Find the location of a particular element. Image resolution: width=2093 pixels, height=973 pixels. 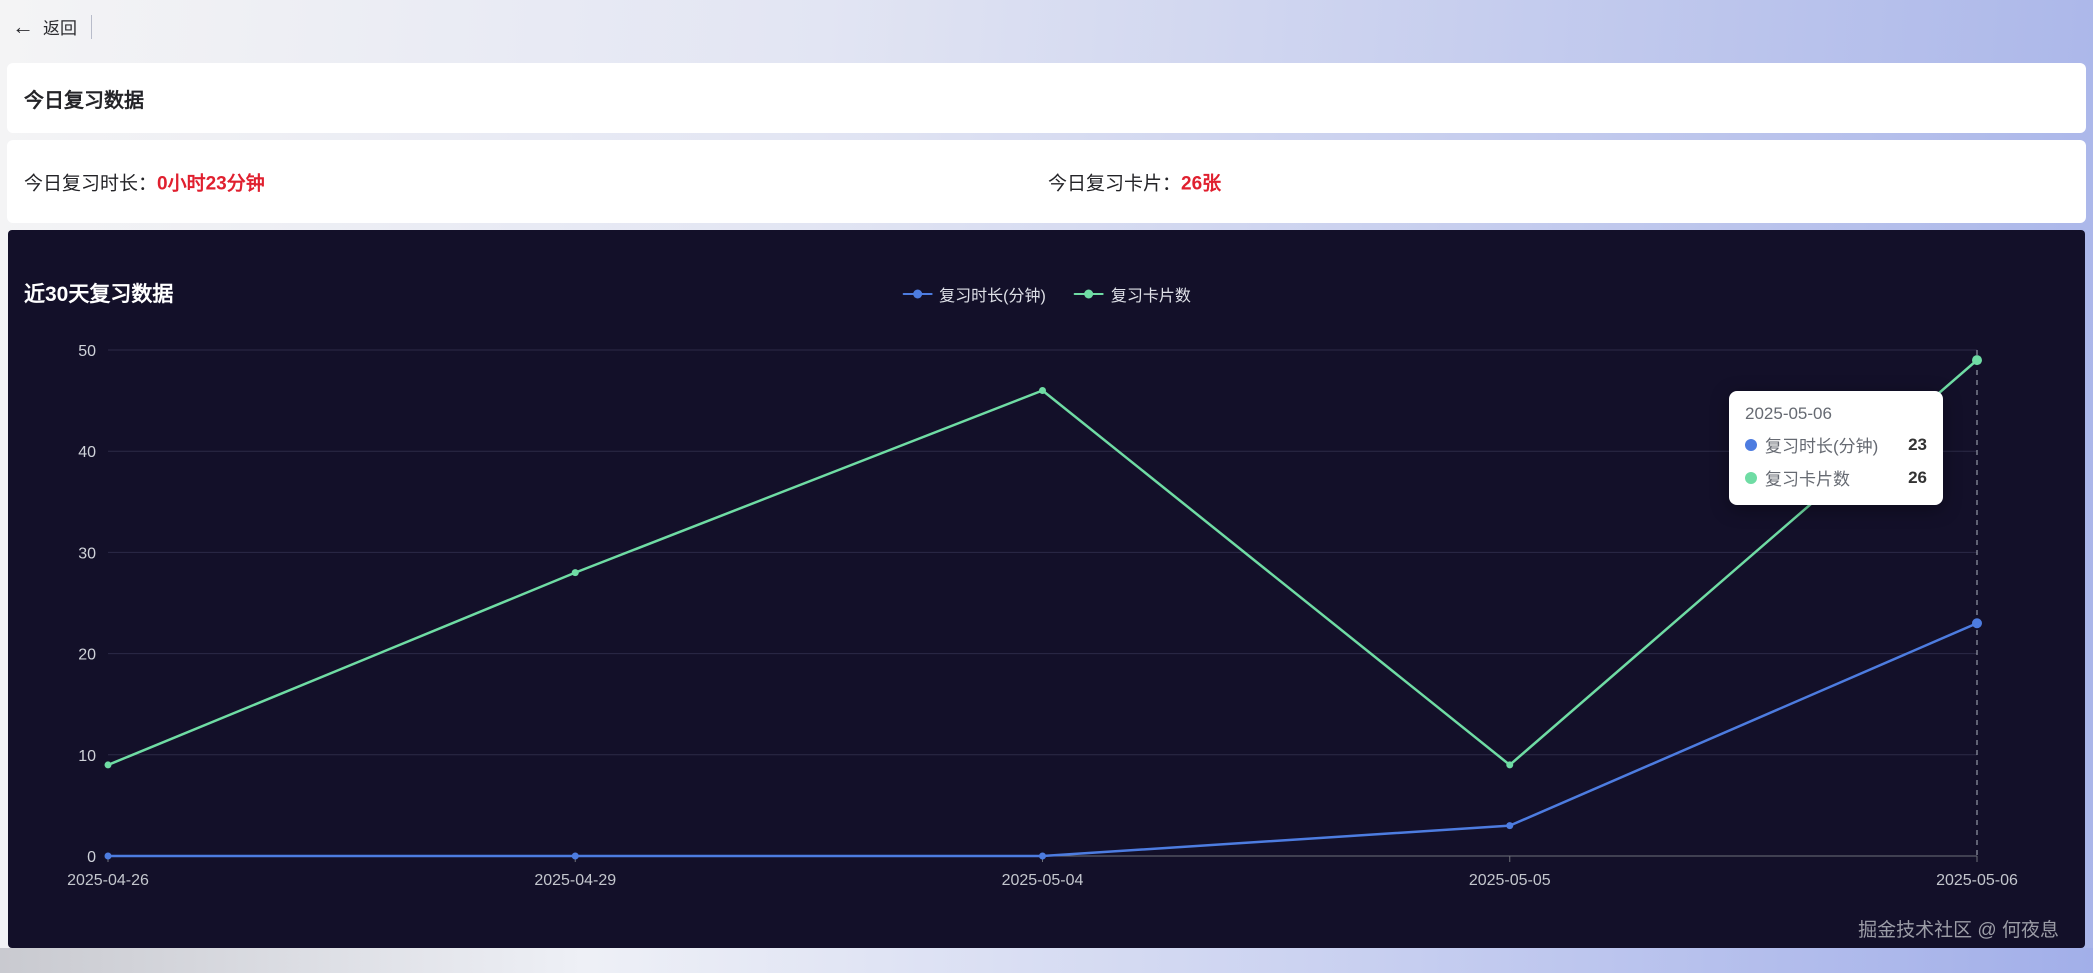

x-axis-label: 2025-04-26 is located at coordinates (108, 880).